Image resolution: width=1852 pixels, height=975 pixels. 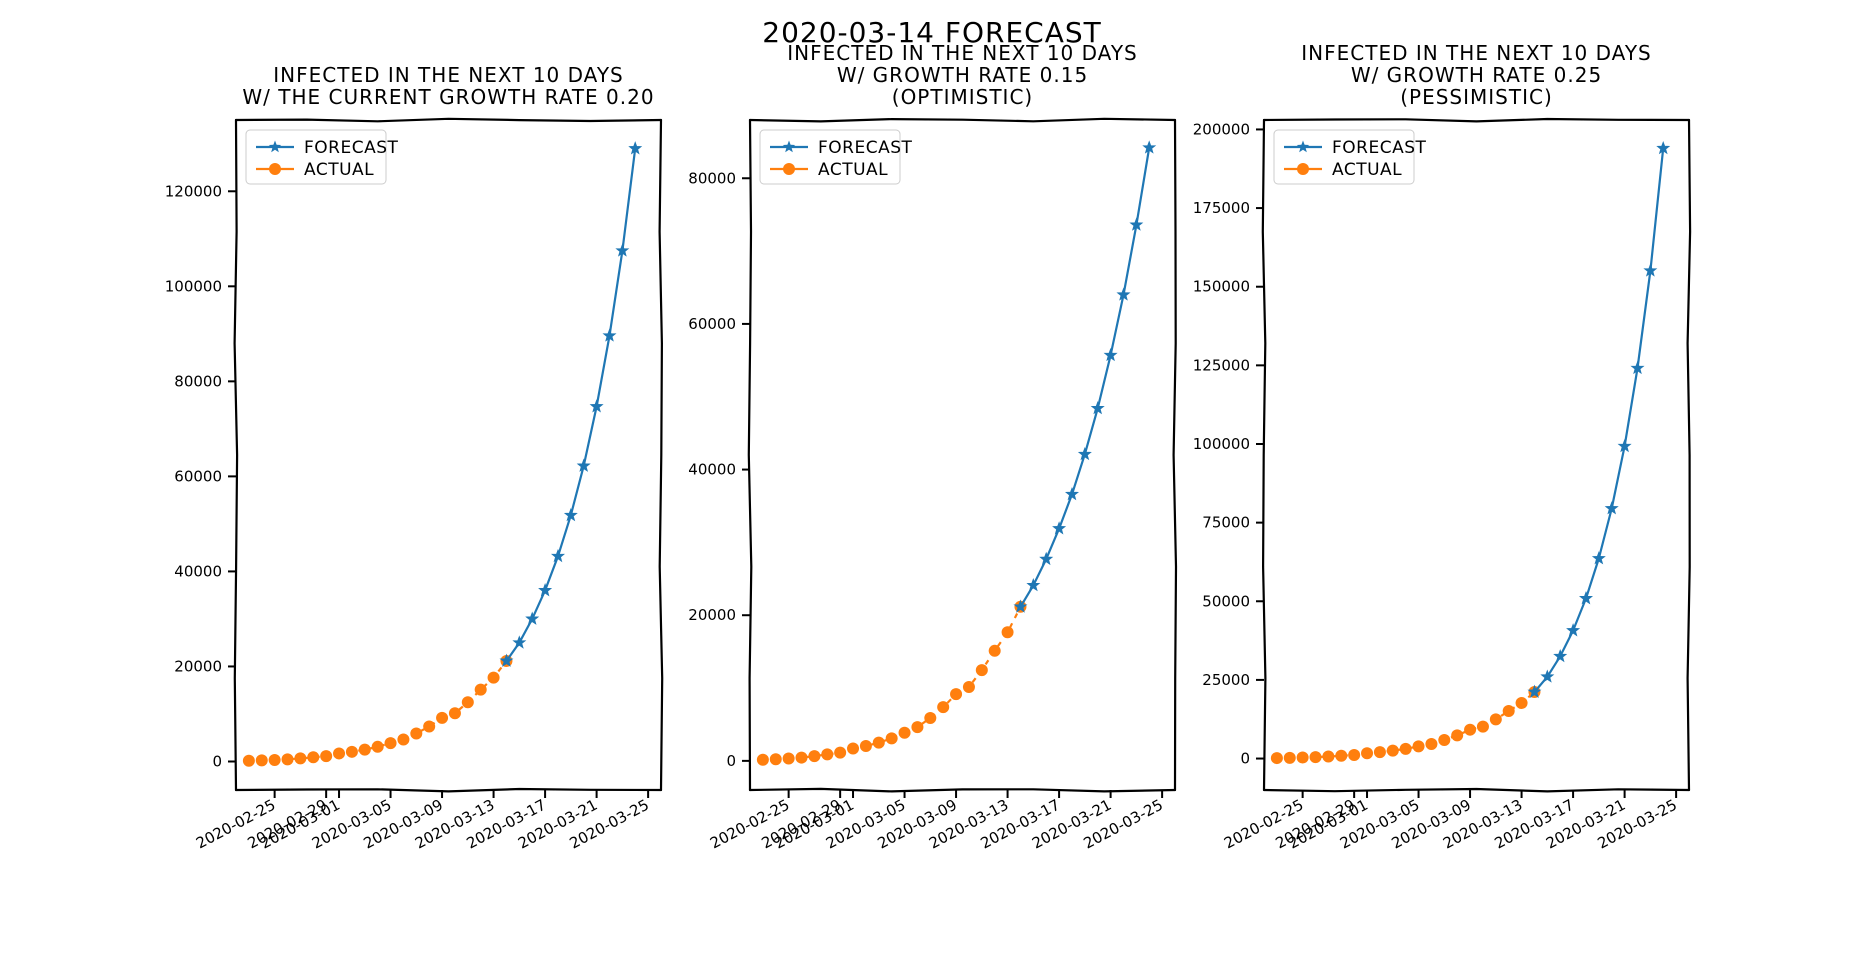 What do you see at coordinates (719, 469) in the screenshot?
I see `y-axis: 0 20000 40000 60000 80000` at bounding box center [719, 469].